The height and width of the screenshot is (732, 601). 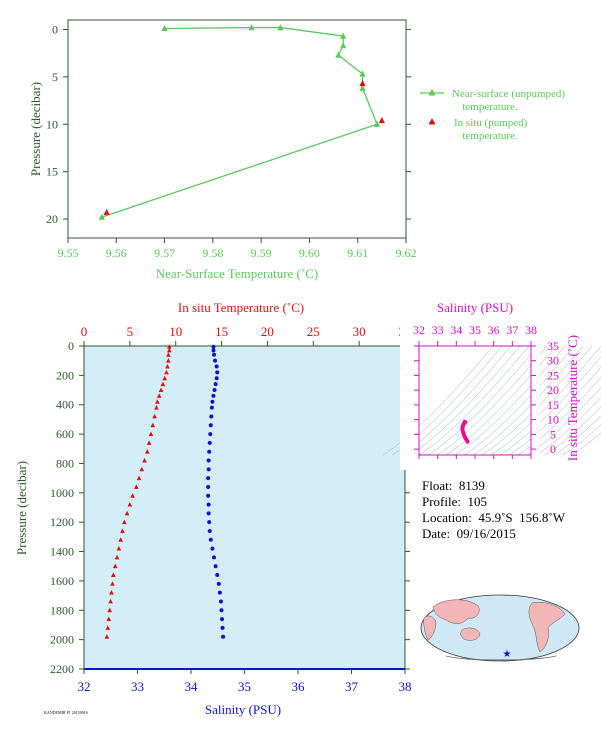 What do you see at coordinates (261, 253) in the screenshot?
I see `near-surface-x-tick-label: 9.59` at bounding box center [261, 253].